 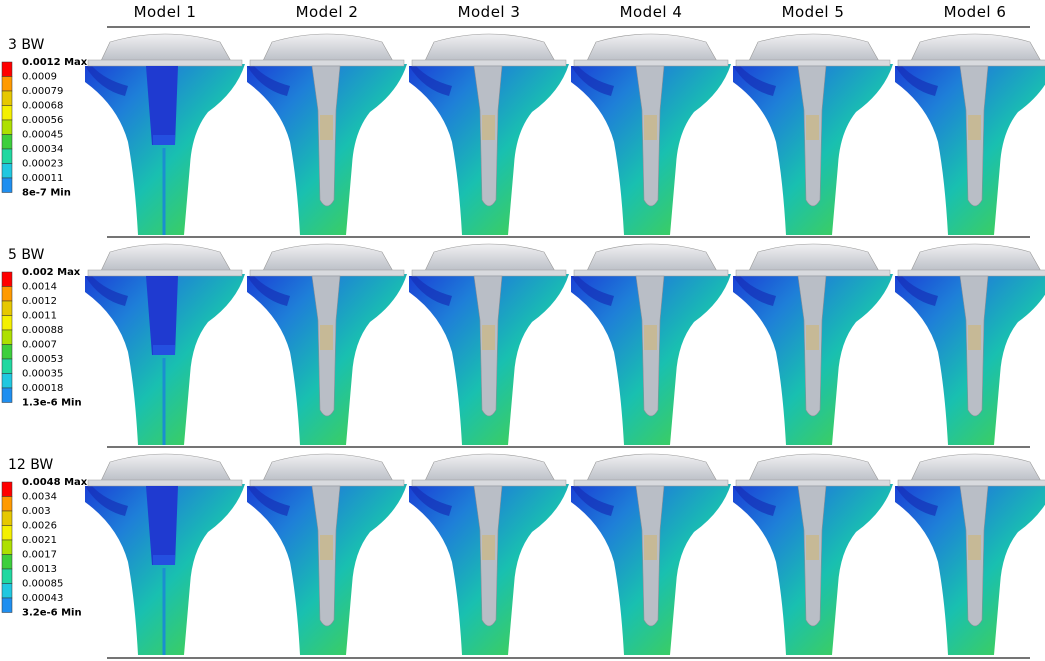 What do you see at coordinates (42, 178) in the screenshot?
I see `legend-label: 0.00011` at bounding box center [42, 178].